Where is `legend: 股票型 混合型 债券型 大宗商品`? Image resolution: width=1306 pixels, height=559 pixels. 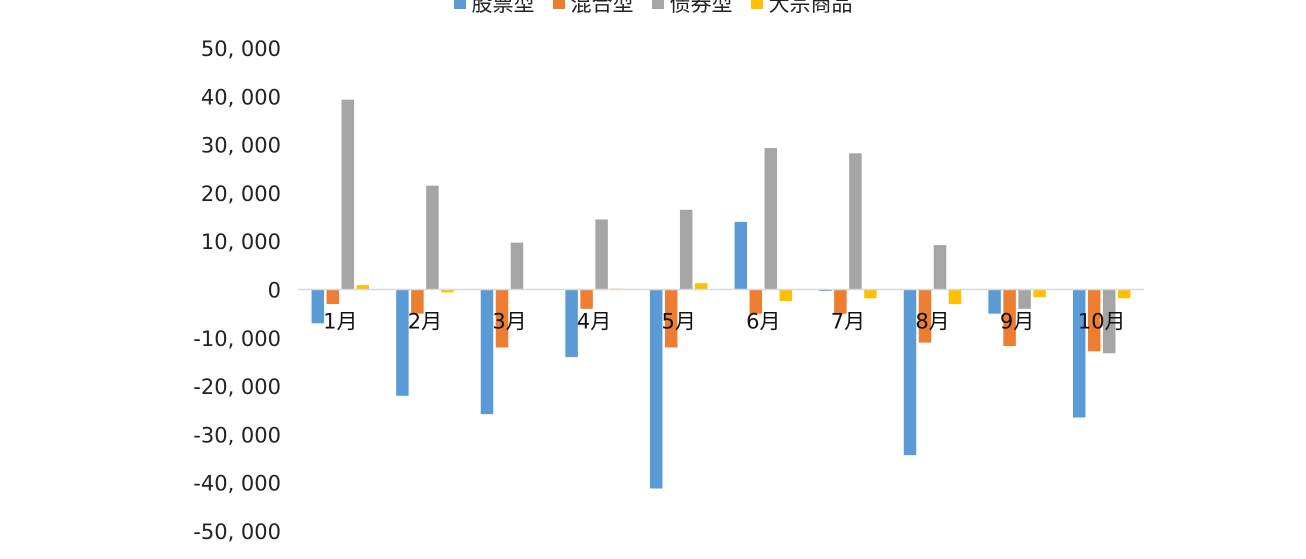 legend: 股票型 混合型 债券型 大宗商品 is located at coordinates (653, 9).